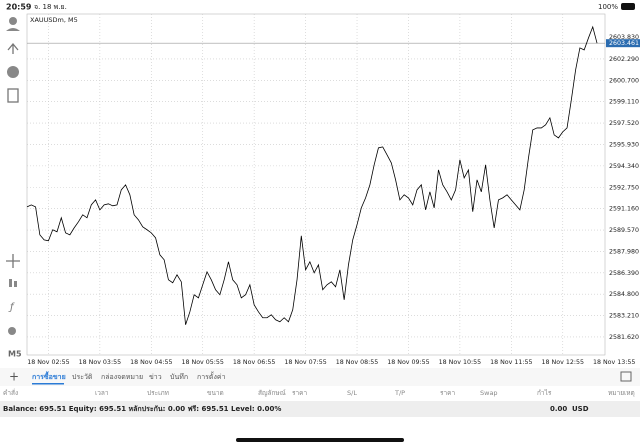 Image resolution: width=640 pixels, height=447 pixels. What do you see at coordinates (408, 362) in the screenshot?
I see `x-tick-label: 18 Nov 09:55` at bounding box center [408, 362].